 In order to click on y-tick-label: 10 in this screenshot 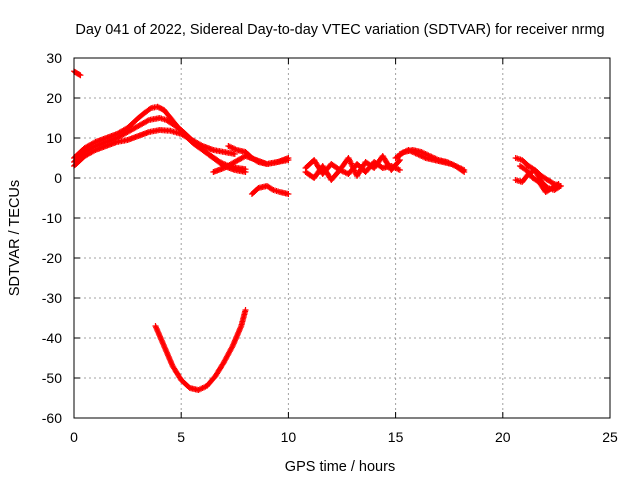, I will do `click(54, 138)`.